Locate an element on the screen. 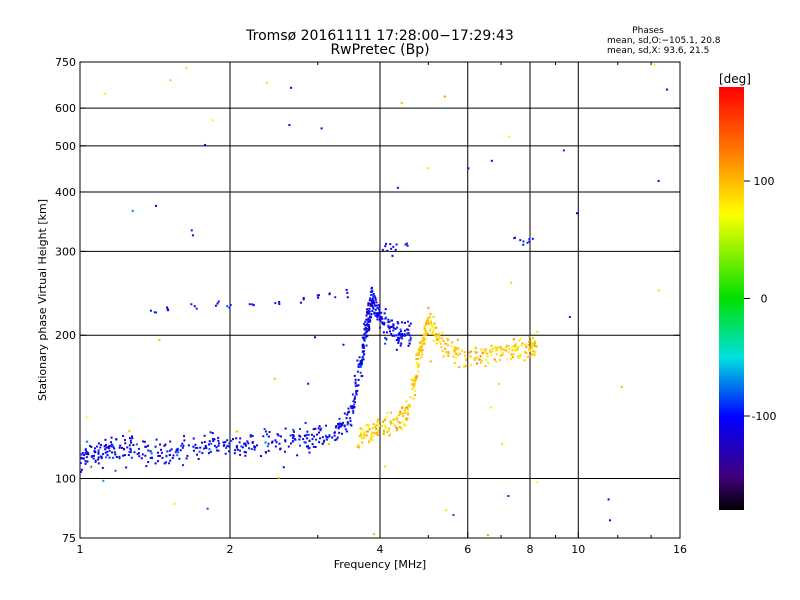  x-tick-label: 1 is located at coordinates (80, 549).